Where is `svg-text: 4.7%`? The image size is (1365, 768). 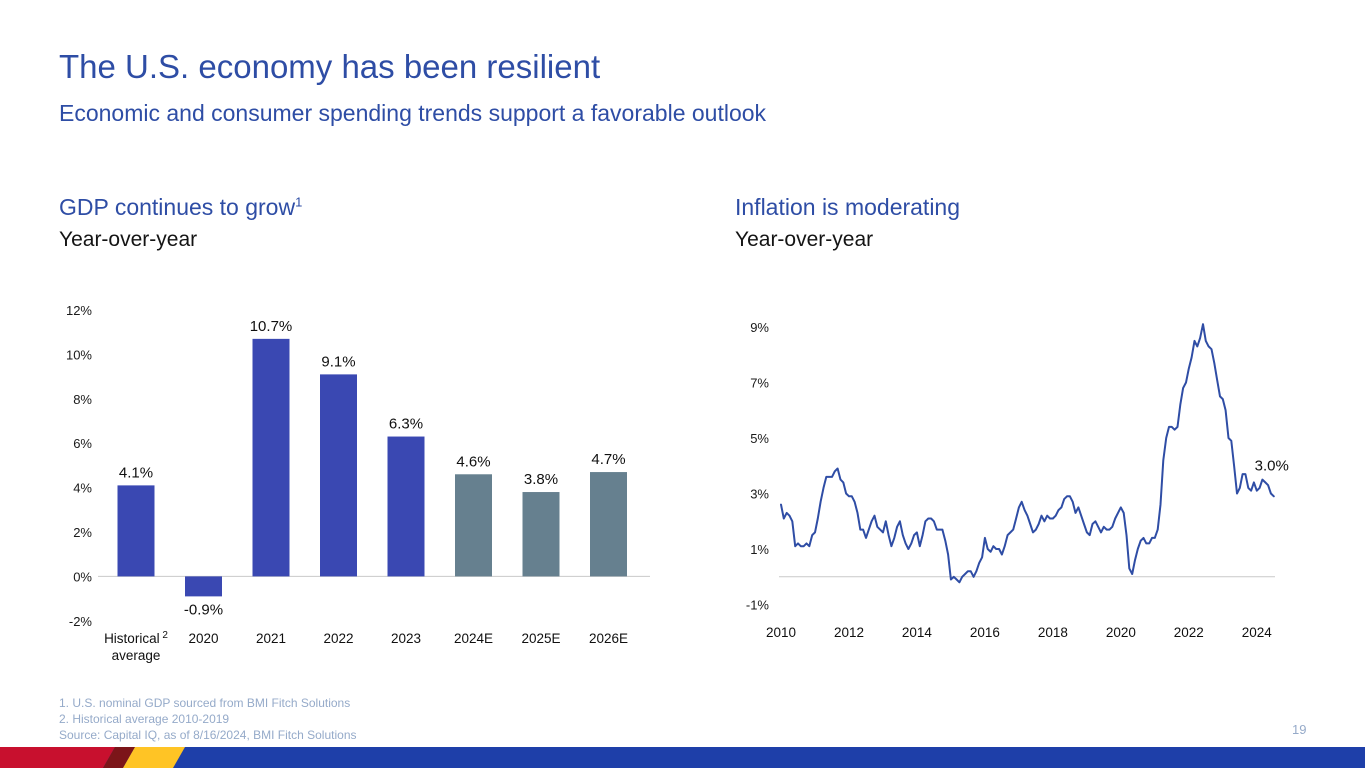
svg-text: 4.7% is located at coordinates (608, 459).